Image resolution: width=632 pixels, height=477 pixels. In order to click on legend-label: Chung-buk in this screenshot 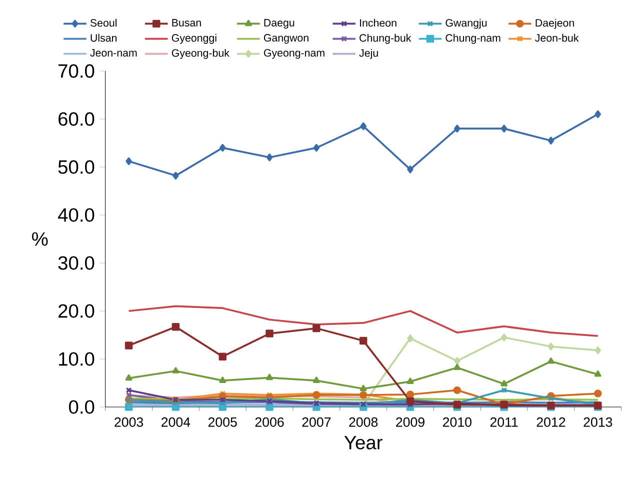, I will do `click(386, 39)`.